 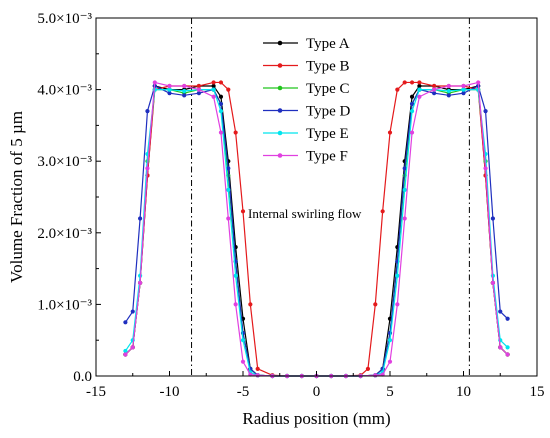 I want to click on x-axis-label: Radius position (mm), so click(x=316, y=418).